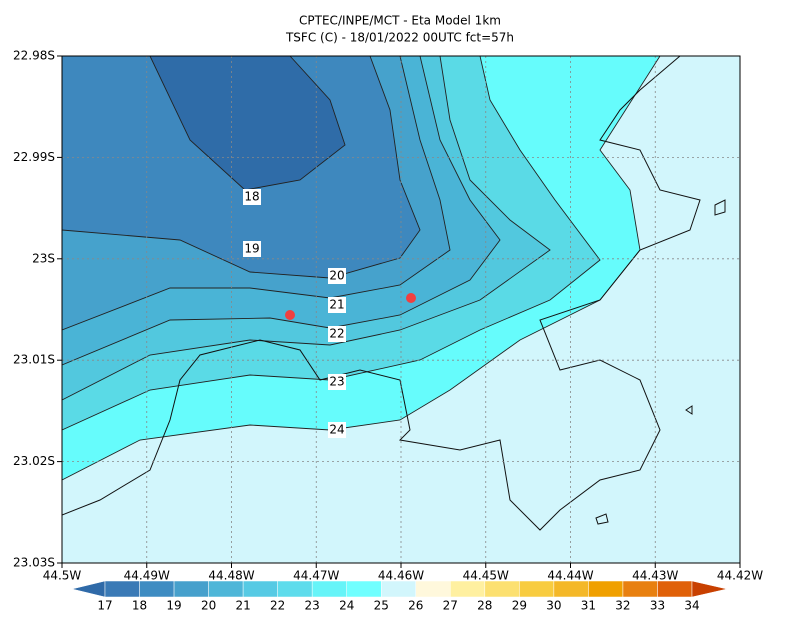  Describe the element at coordinates (399, 38) in the screenshot. I see `subtitle: TSFC (C) - 18/01/2022 00UTC fct=57h` at that location.